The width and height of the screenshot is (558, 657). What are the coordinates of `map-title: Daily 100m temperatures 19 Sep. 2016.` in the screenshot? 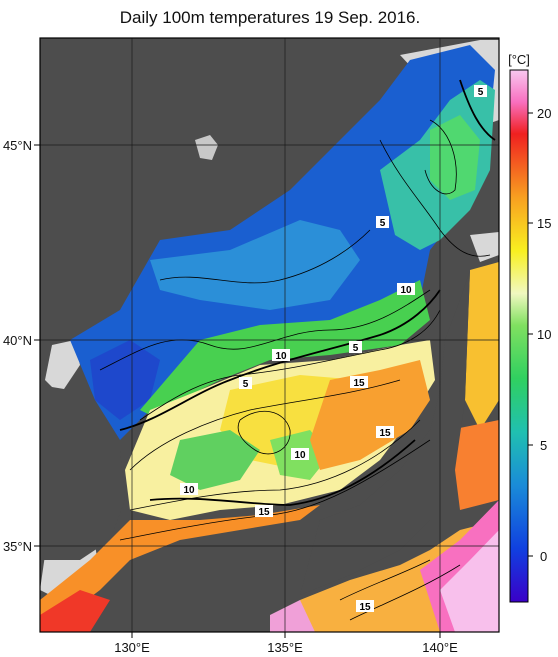 It's located at (270, 17).